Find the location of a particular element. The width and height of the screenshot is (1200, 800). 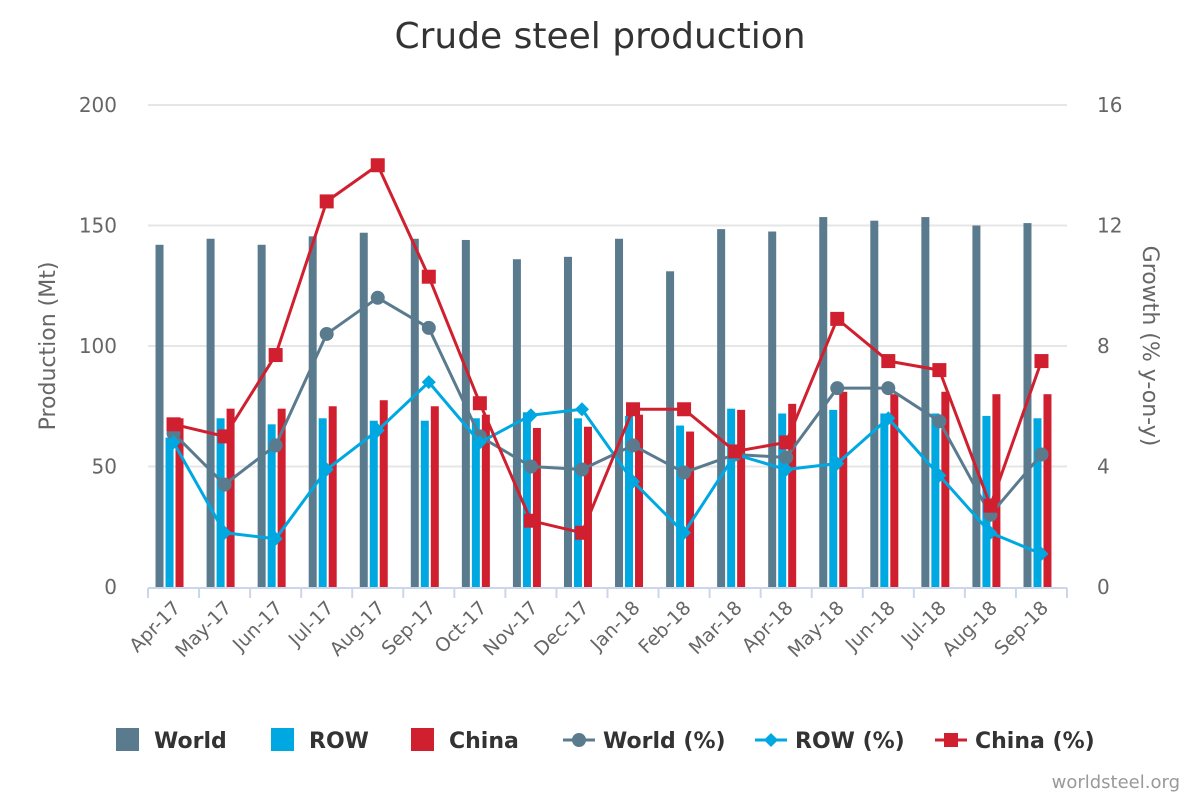

x-tick-label: May-18 is located at coordinates (816, 629).